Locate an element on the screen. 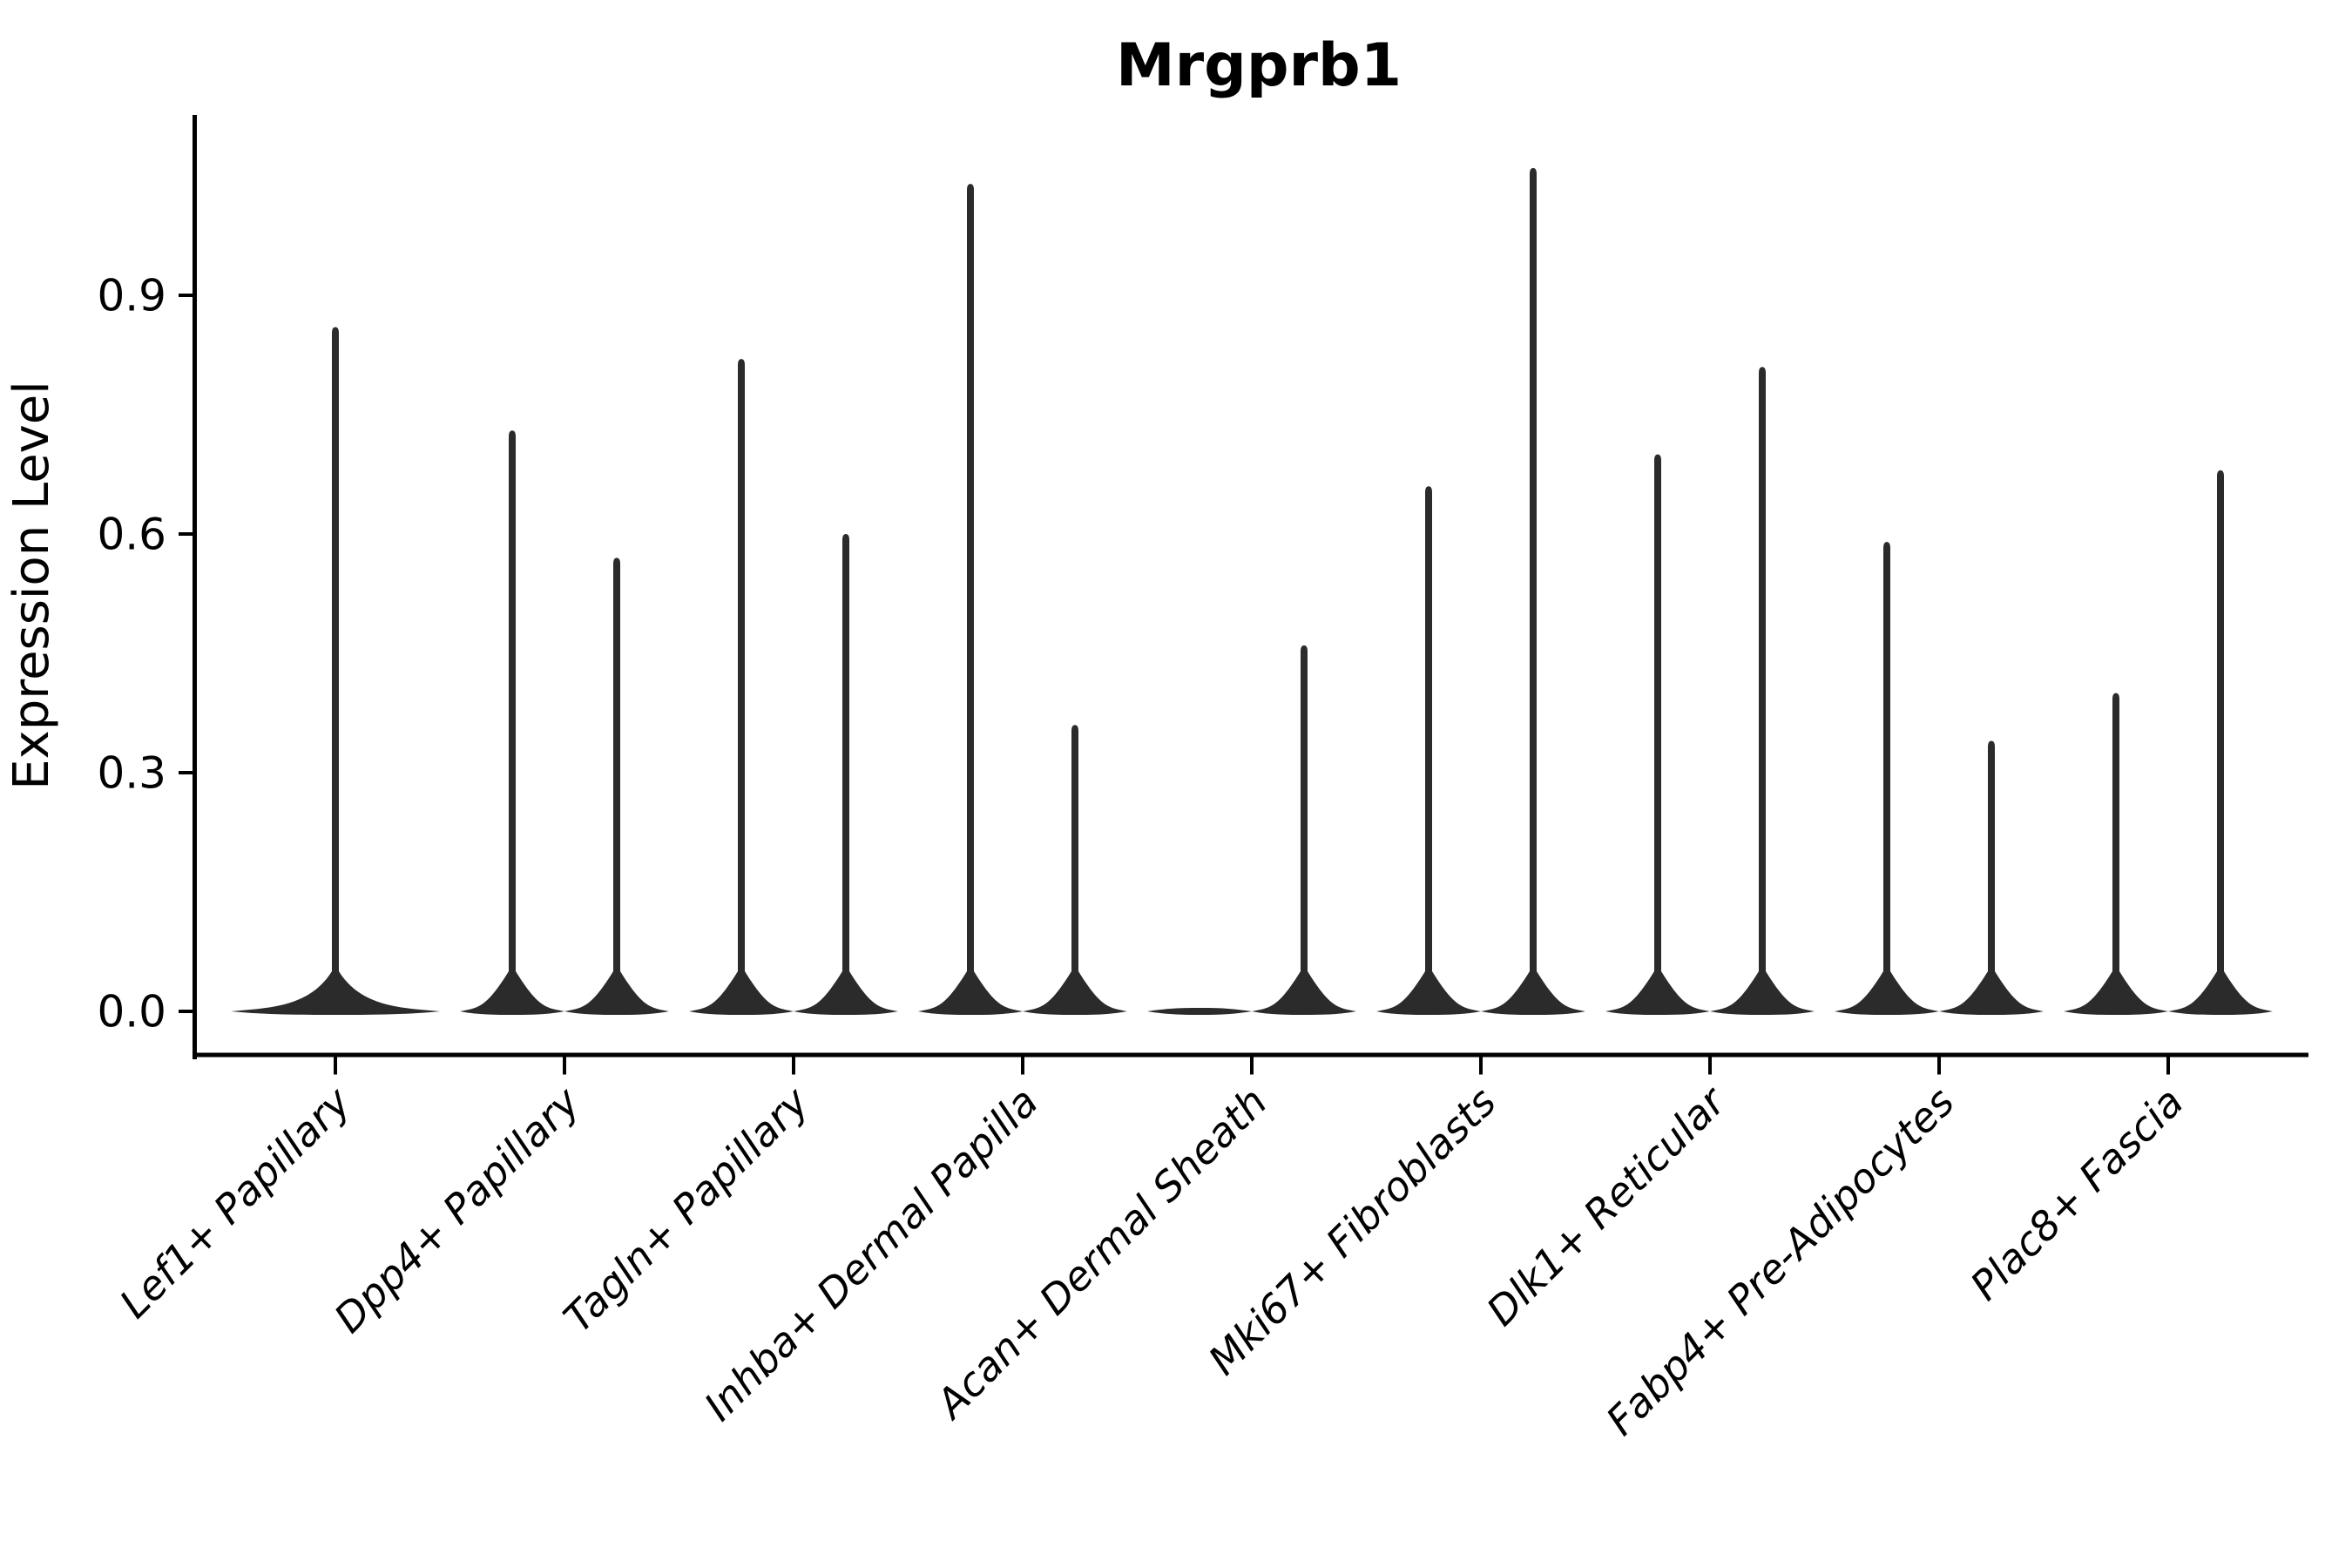 The image size is (2352, 1568). x-tick-label-0: Lef1+ Papillary is located at coordinates (235, 1202).